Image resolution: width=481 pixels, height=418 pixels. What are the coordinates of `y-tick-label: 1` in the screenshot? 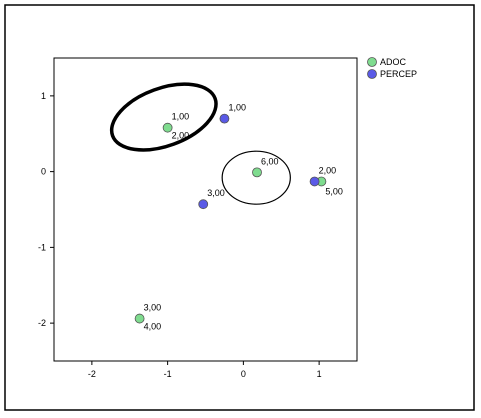 It's located at (43, 96).